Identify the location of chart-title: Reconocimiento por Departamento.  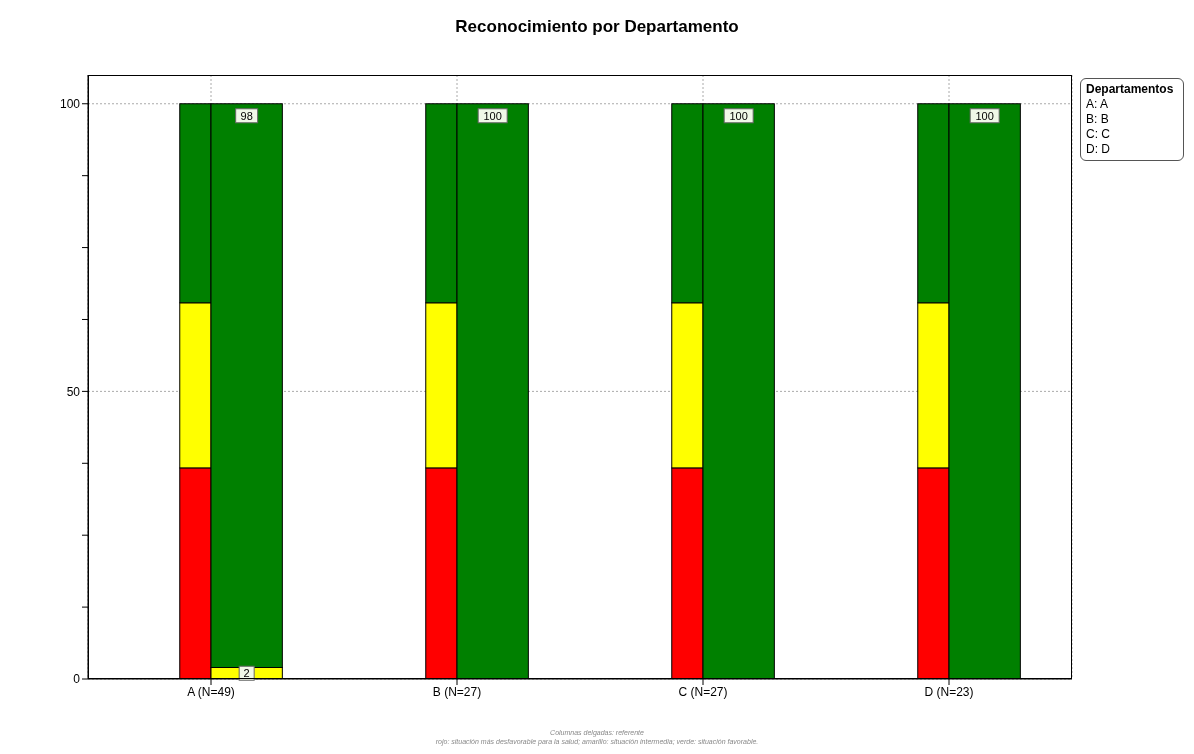
(597, 26).